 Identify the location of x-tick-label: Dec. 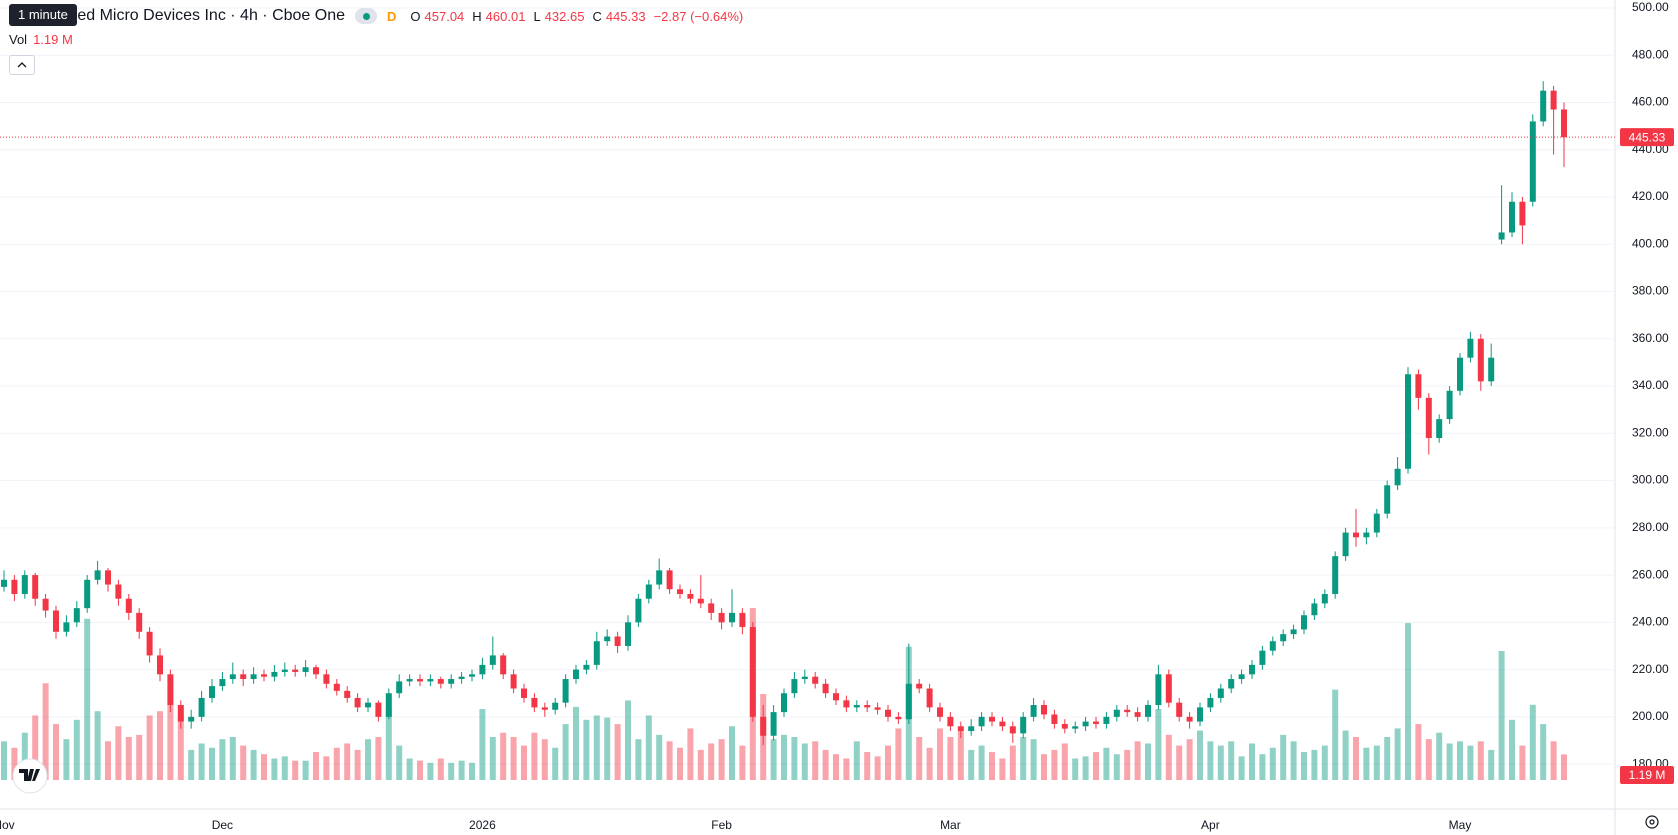
(222, 825).